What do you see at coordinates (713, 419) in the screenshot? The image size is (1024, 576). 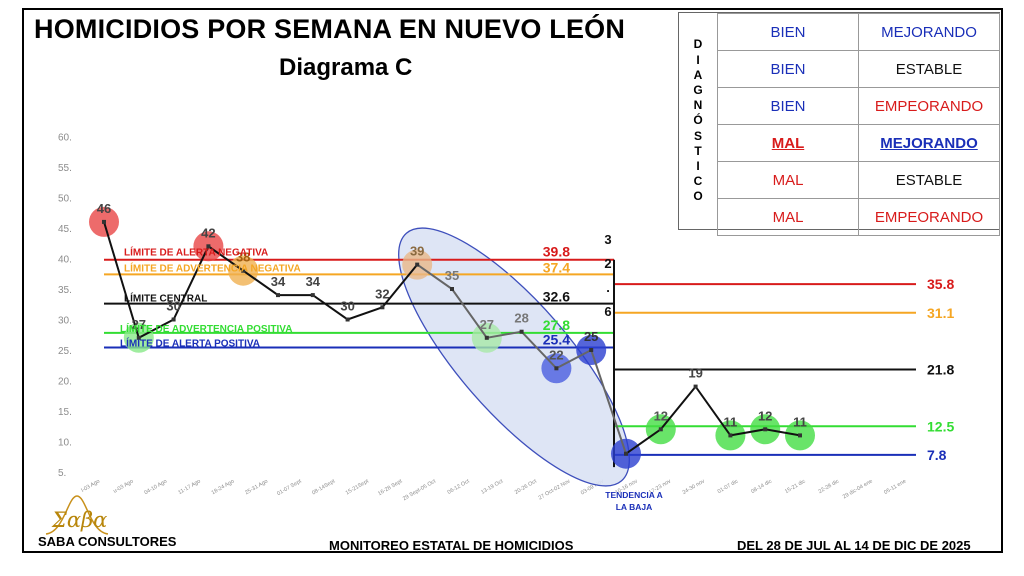 I see `series-line` at bounding box center [713, 419].